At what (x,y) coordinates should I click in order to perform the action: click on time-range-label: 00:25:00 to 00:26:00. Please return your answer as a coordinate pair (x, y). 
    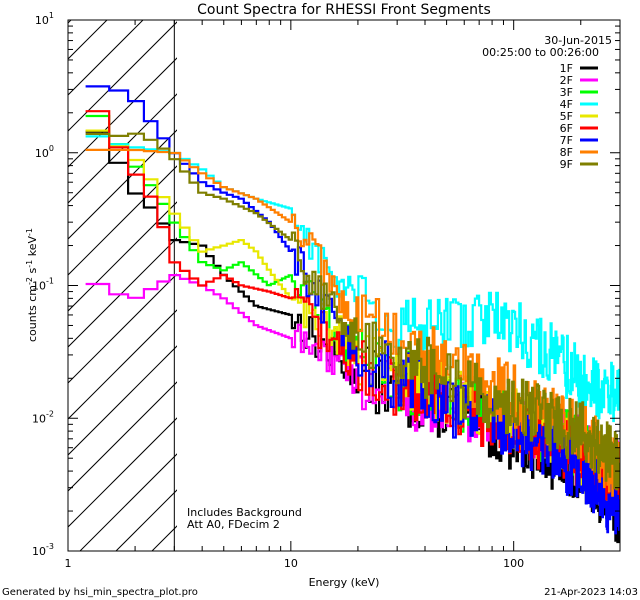
    Looking at the image, I should click on (540, 52).